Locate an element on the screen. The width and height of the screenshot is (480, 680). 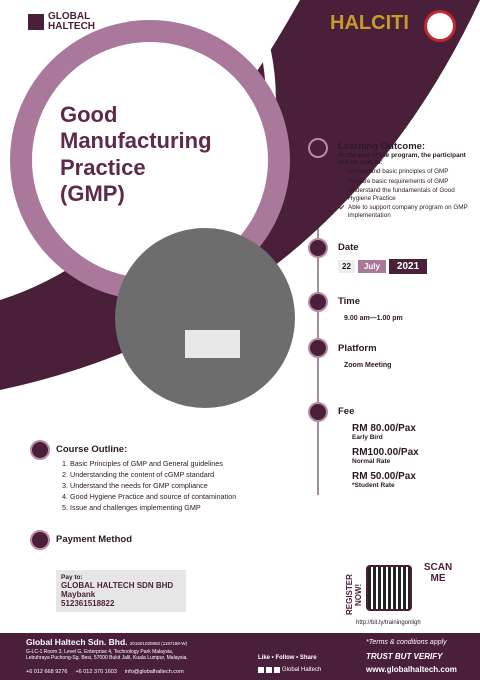
date-value: 22 July 2021 is located at coordinates (383, 266).